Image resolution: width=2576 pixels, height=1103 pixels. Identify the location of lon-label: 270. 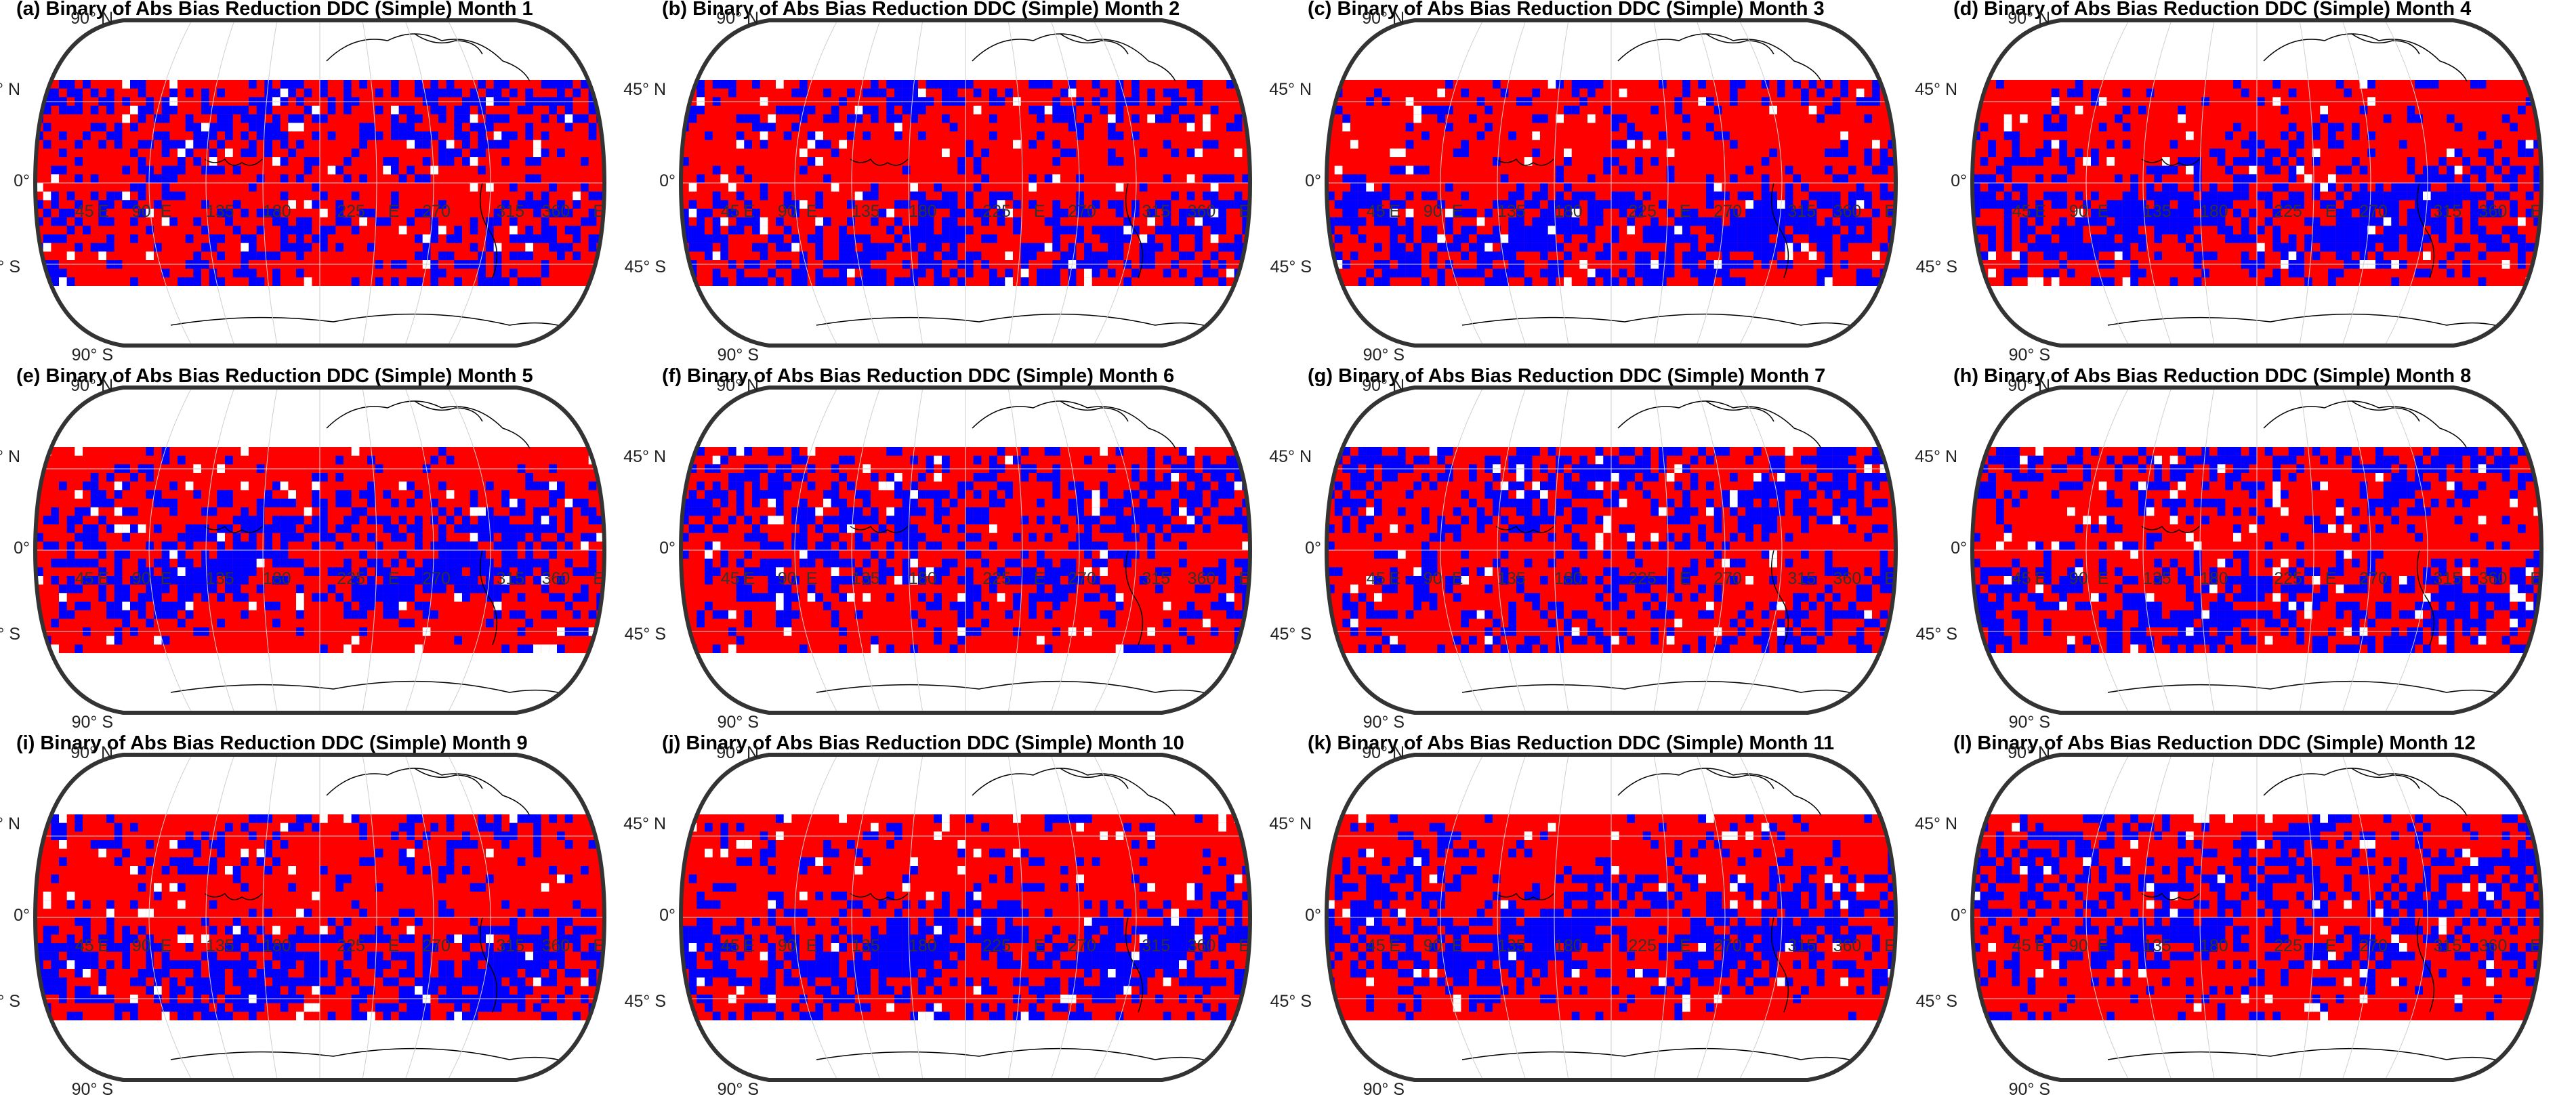
(1082, 578).